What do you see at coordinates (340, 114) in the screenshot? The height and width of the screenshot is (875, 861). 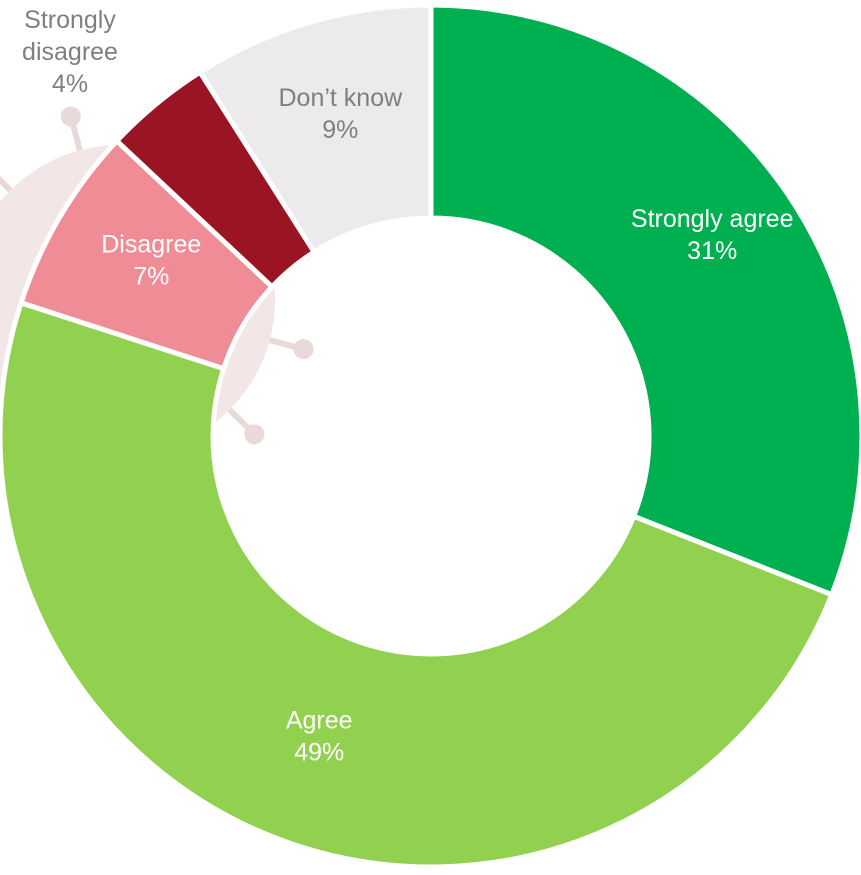 I see `slice-label: Don’t know 9%` at bounding box center [340, 114].